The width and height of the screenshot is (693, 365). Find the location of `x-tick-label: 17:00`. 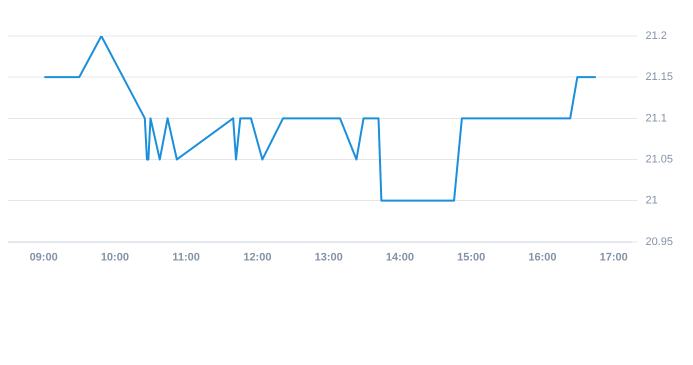

x-tick-label: 17:00 is located at coordinates (614, 257).